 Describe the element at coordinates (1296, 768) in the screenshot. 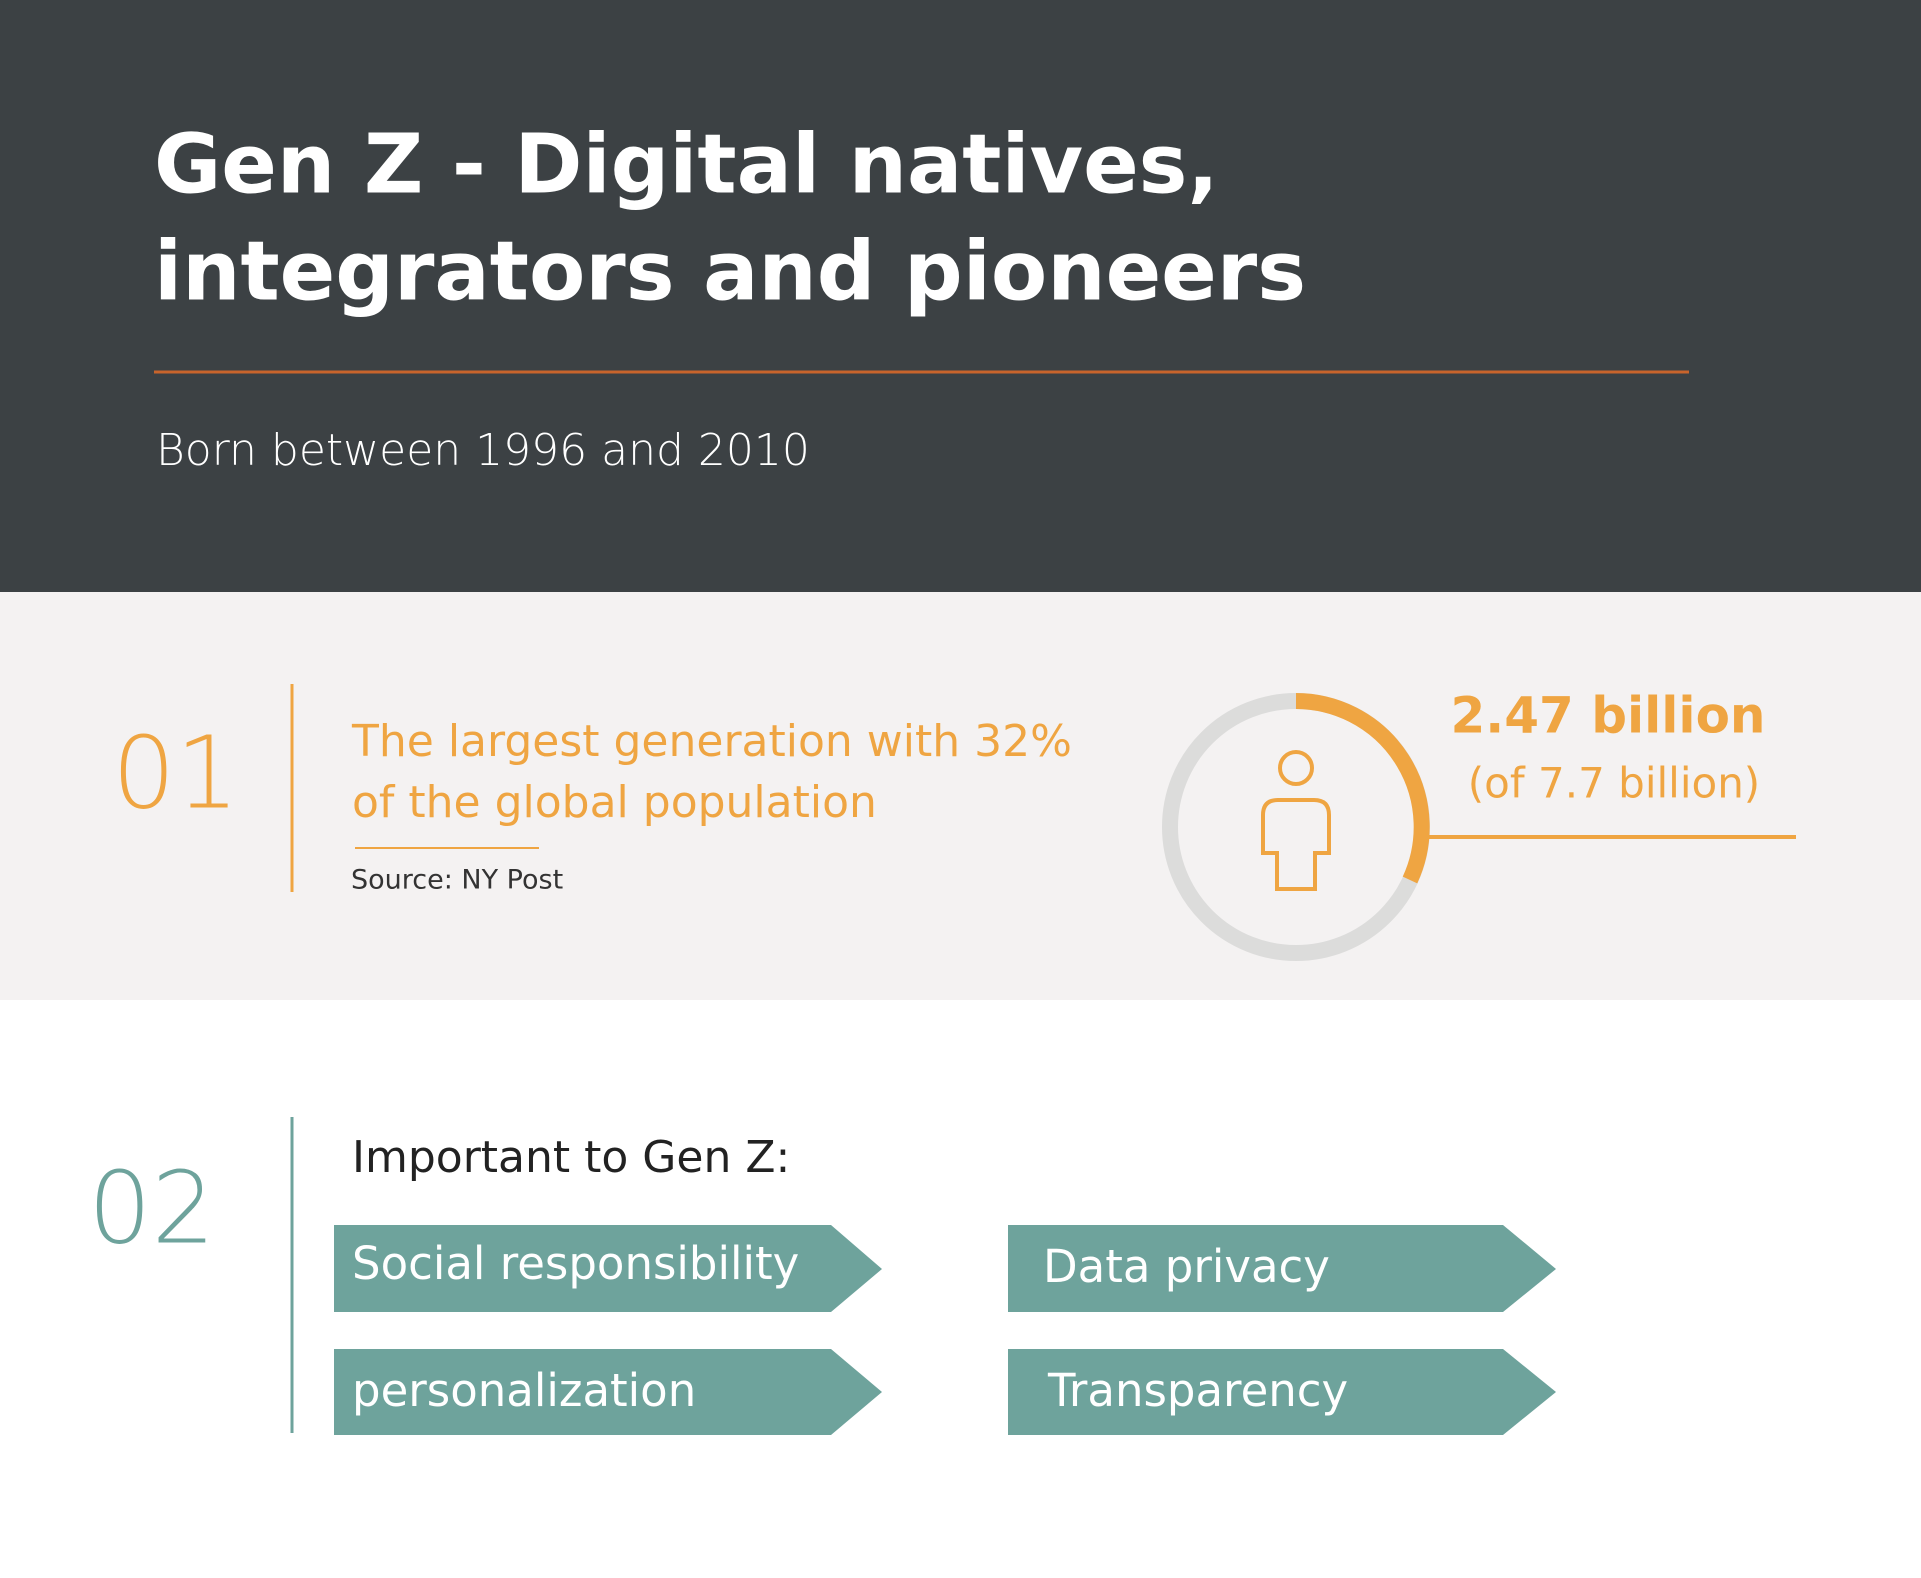

I see `person-head` at that location.